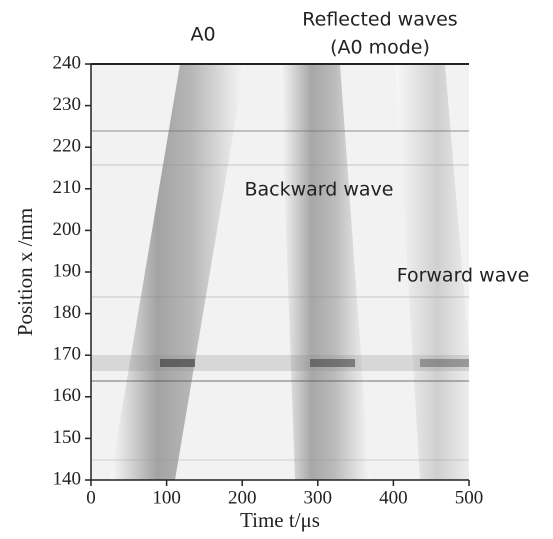  What do you see at coordinates (280, 520) in the screenshot?
I see `x-axis-label: Time t/μs` at bounding box center [280, 520].